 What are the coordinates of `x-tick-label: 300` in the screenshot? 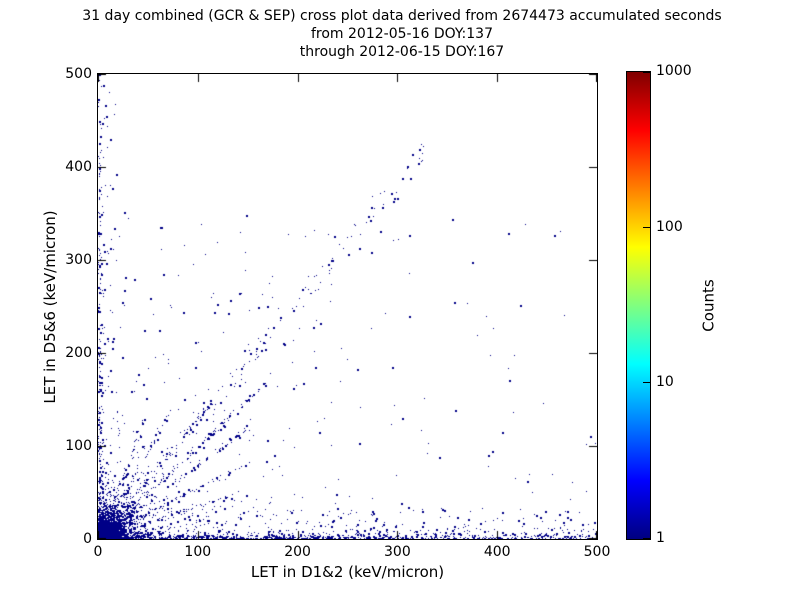 It's located at (397, 552).